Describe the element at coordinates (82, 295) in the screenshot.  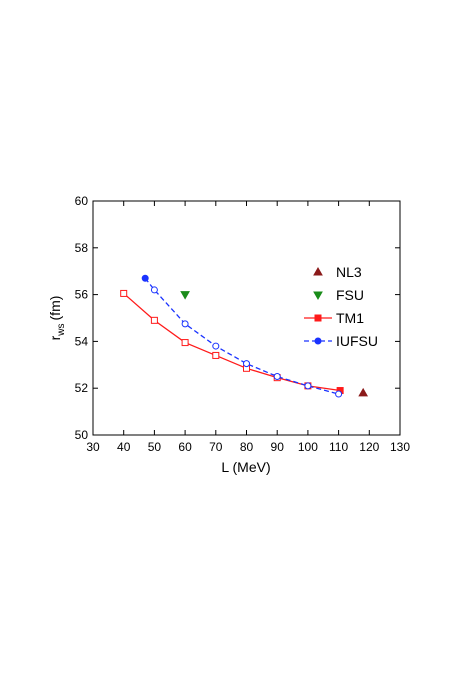
I see `y-tick-label: 56` at that location.